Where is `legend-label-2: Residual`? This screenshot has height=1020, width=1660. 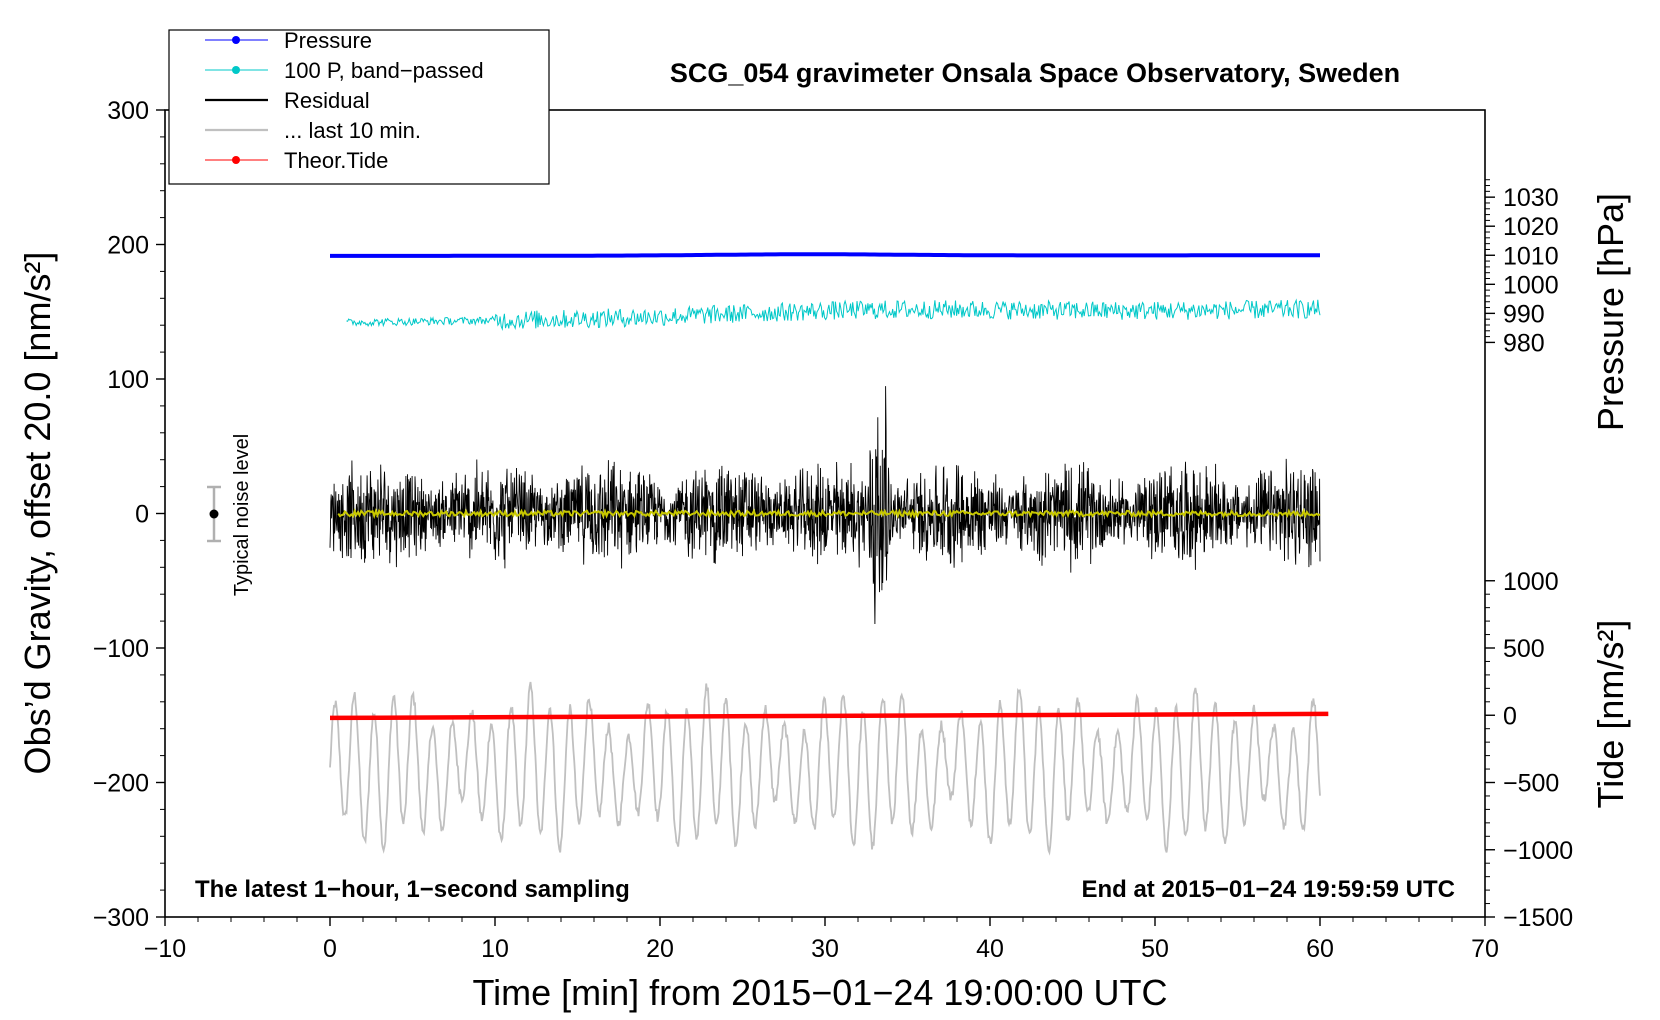 legend-label-2: Residual is located at coordinates (327, 100).